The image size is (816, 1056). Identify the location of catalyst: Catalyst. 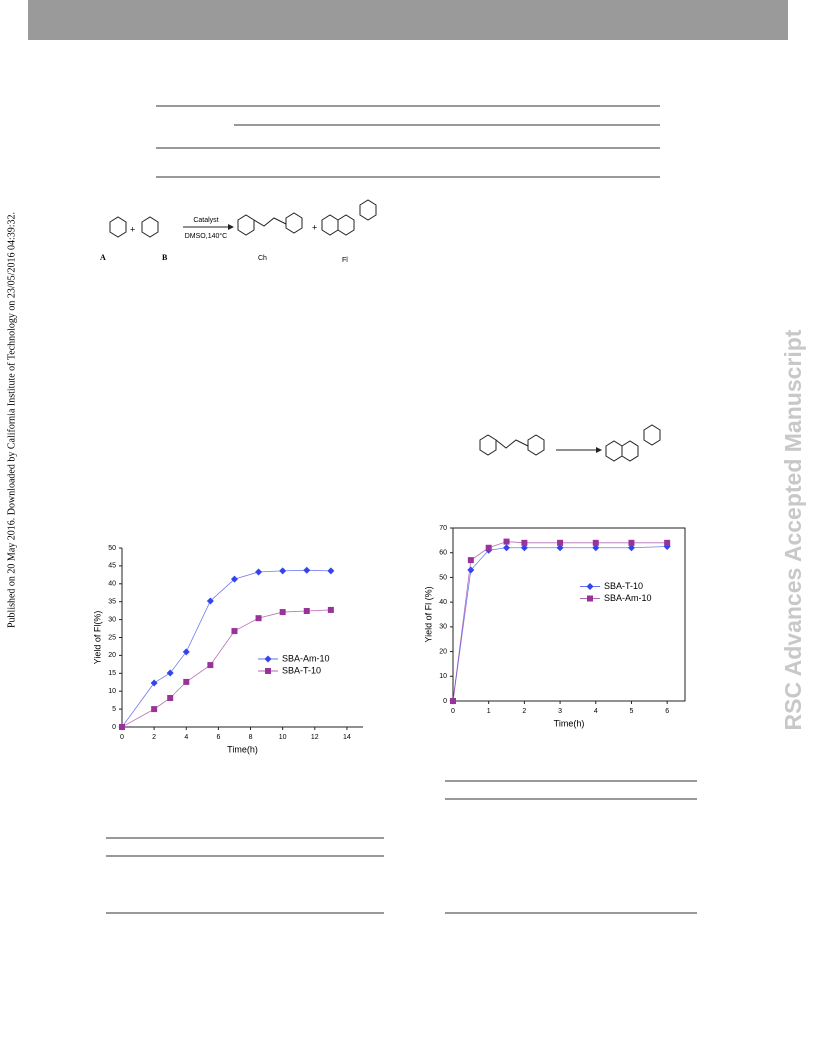
(205, 220).